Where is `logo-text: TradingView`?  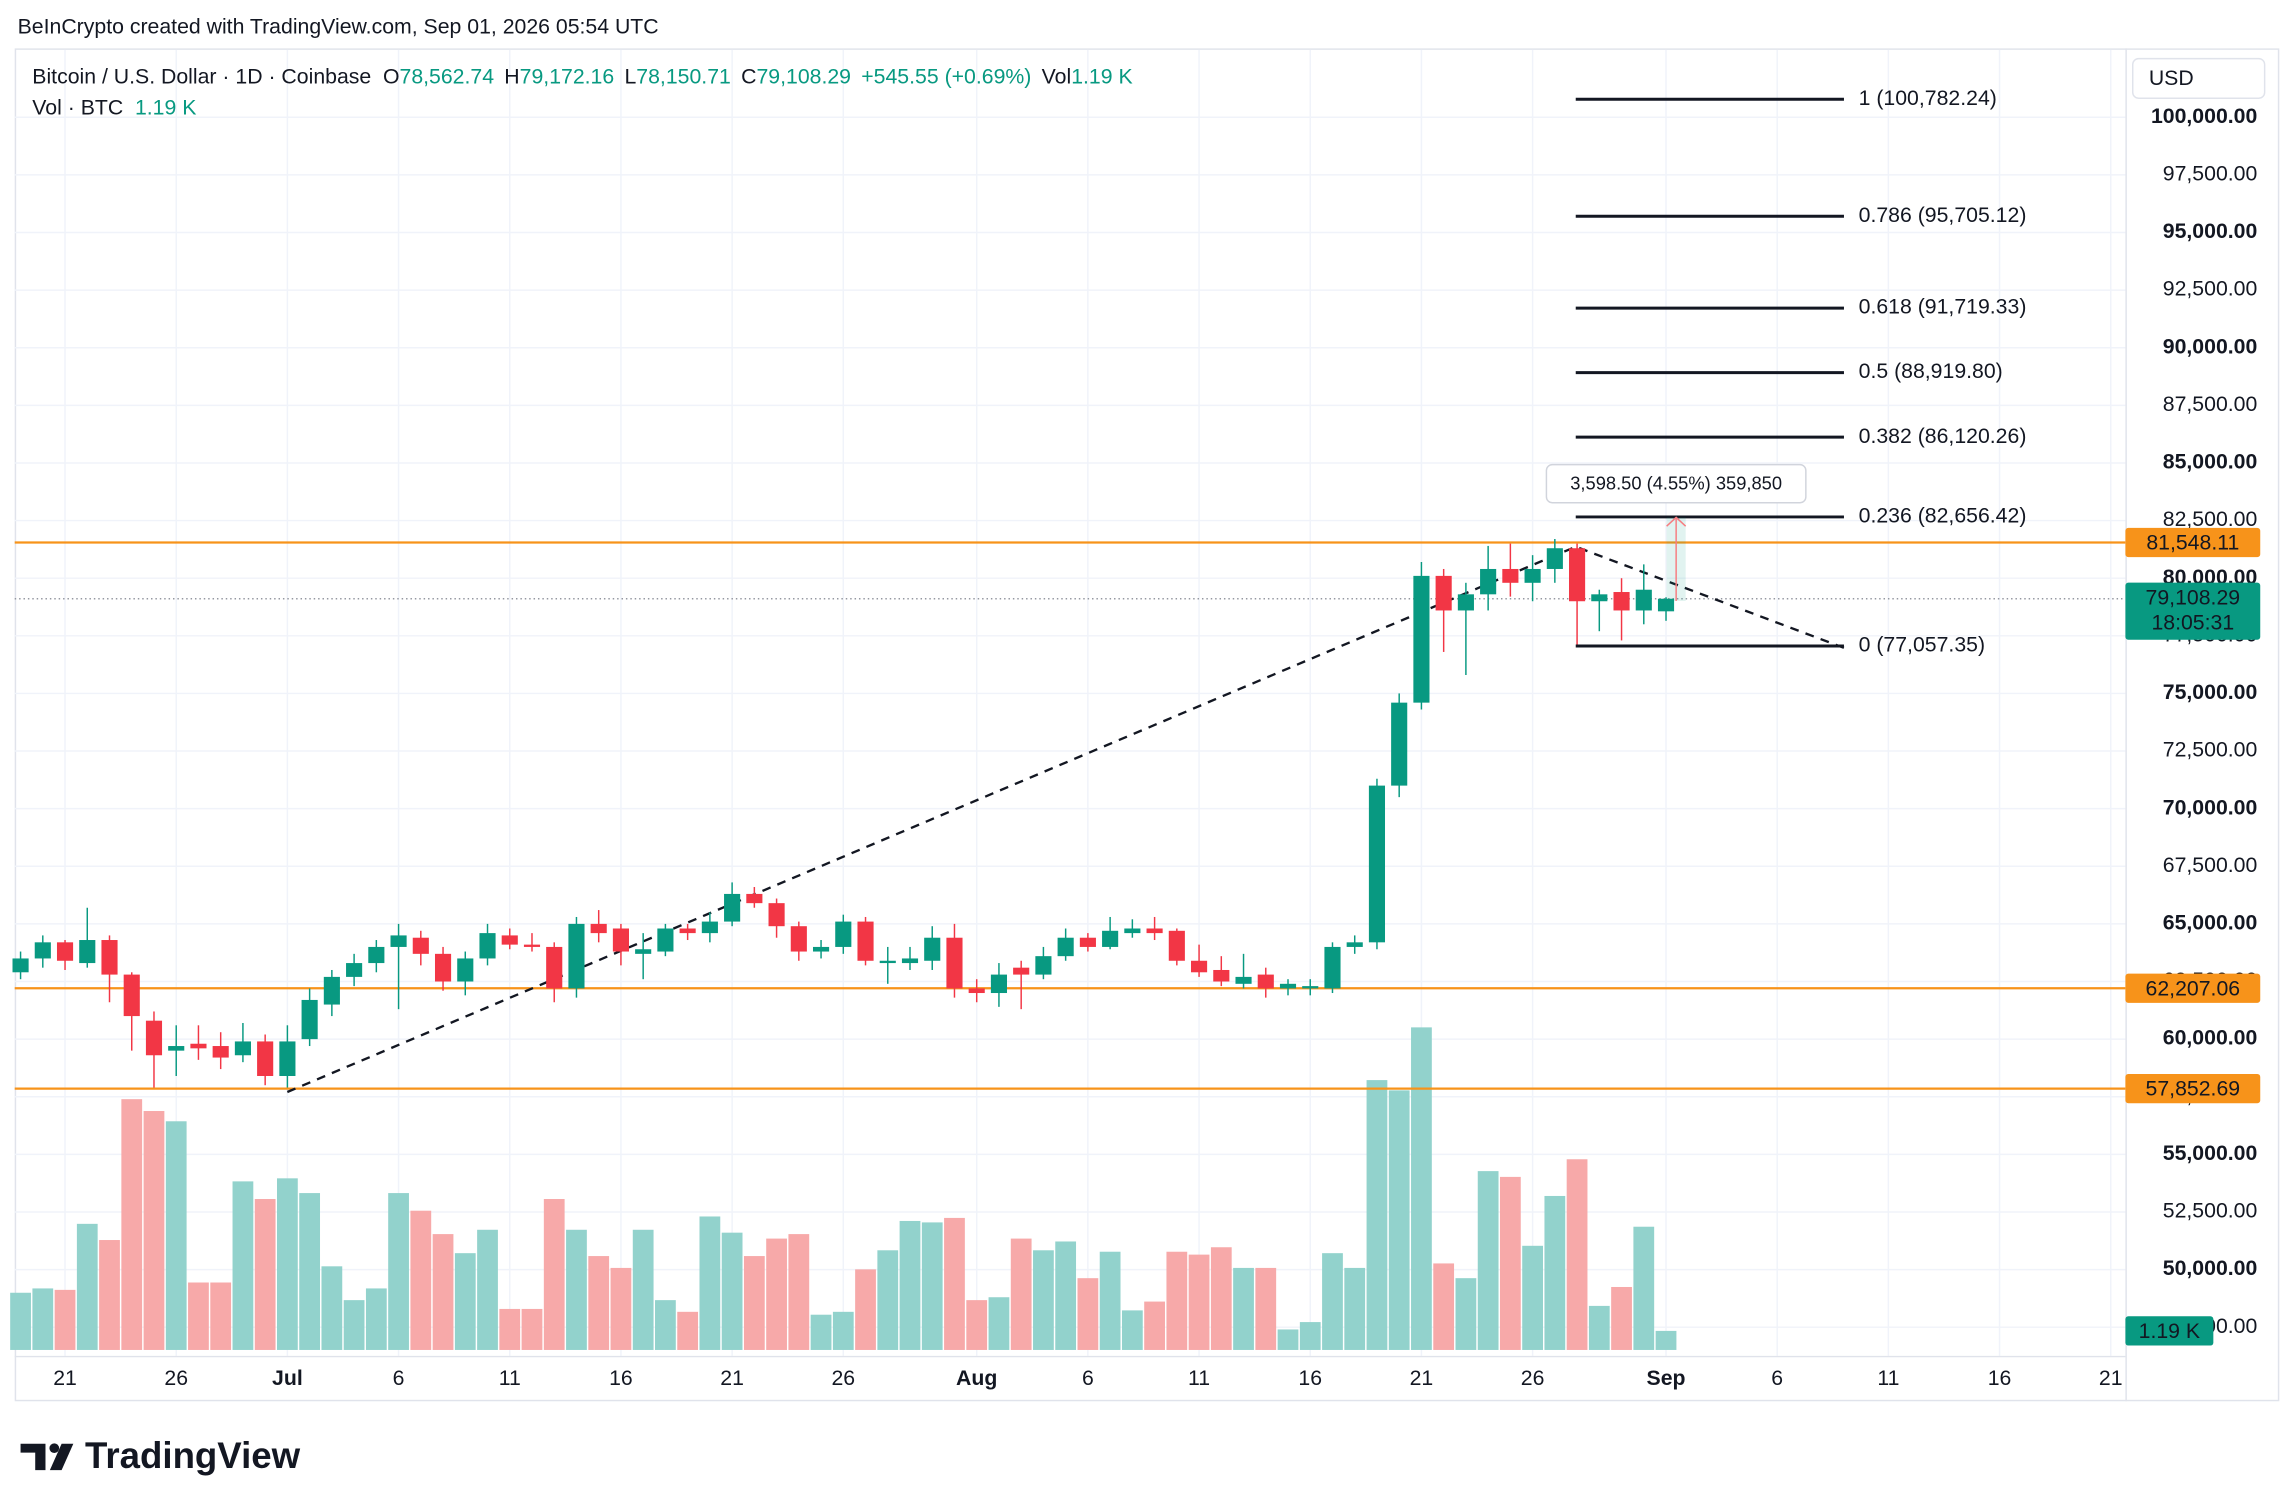
logo-text: TradingView is located at coordinates (193, 1455).